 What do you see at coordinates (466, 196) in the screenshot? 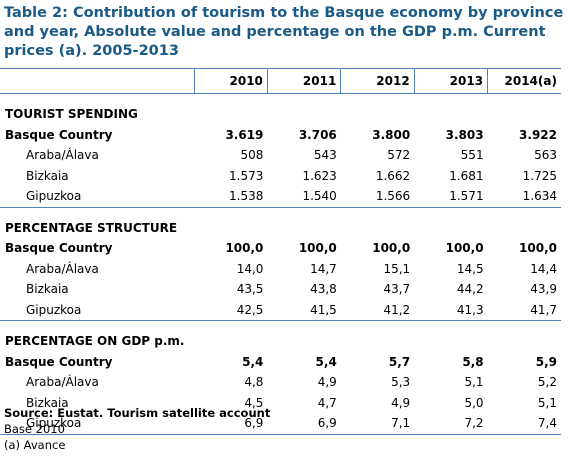
I see `data-cell: 1.571` at bounding box center [466, 196].